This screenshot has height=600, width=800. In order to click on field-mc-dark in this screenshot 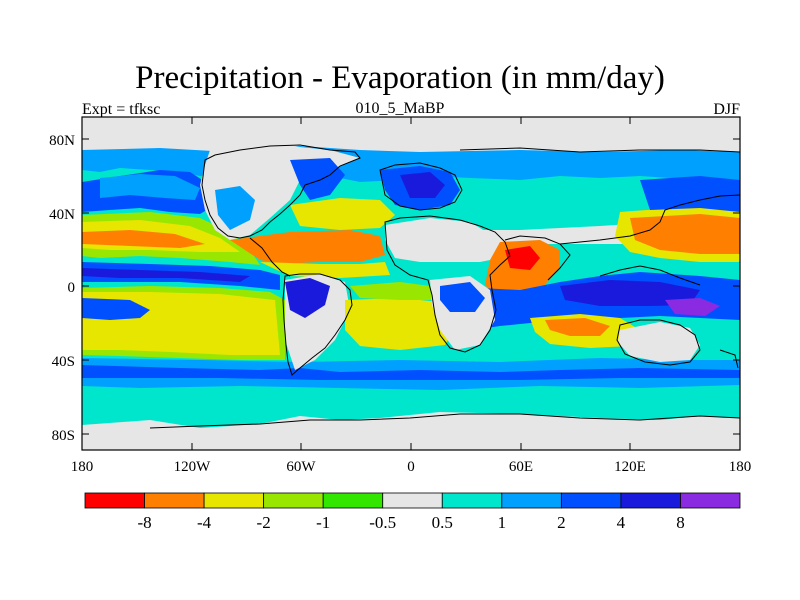, I will do `click(630, 293)`.